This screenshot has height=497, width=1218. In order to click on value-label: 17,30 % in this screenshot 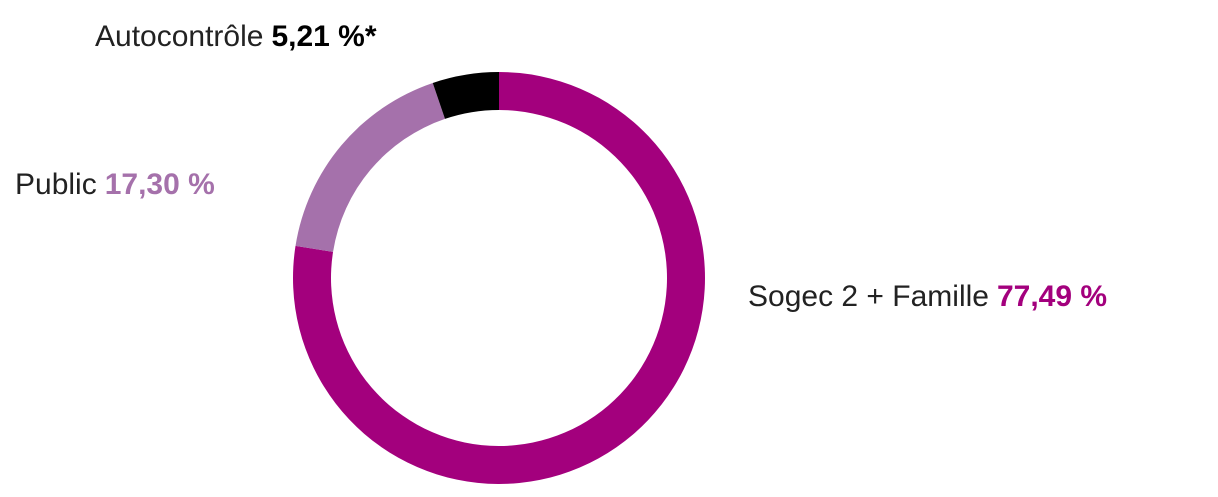, I will do `click(160, 184)`.